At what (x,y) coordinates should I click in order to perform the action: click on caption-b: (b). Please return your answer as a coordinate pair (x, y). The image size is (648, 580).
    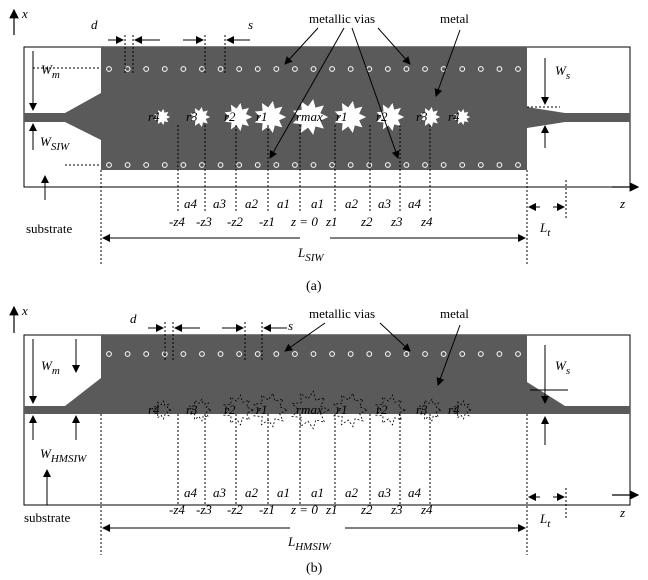
    Looking at the image, I should click on (314, 568).